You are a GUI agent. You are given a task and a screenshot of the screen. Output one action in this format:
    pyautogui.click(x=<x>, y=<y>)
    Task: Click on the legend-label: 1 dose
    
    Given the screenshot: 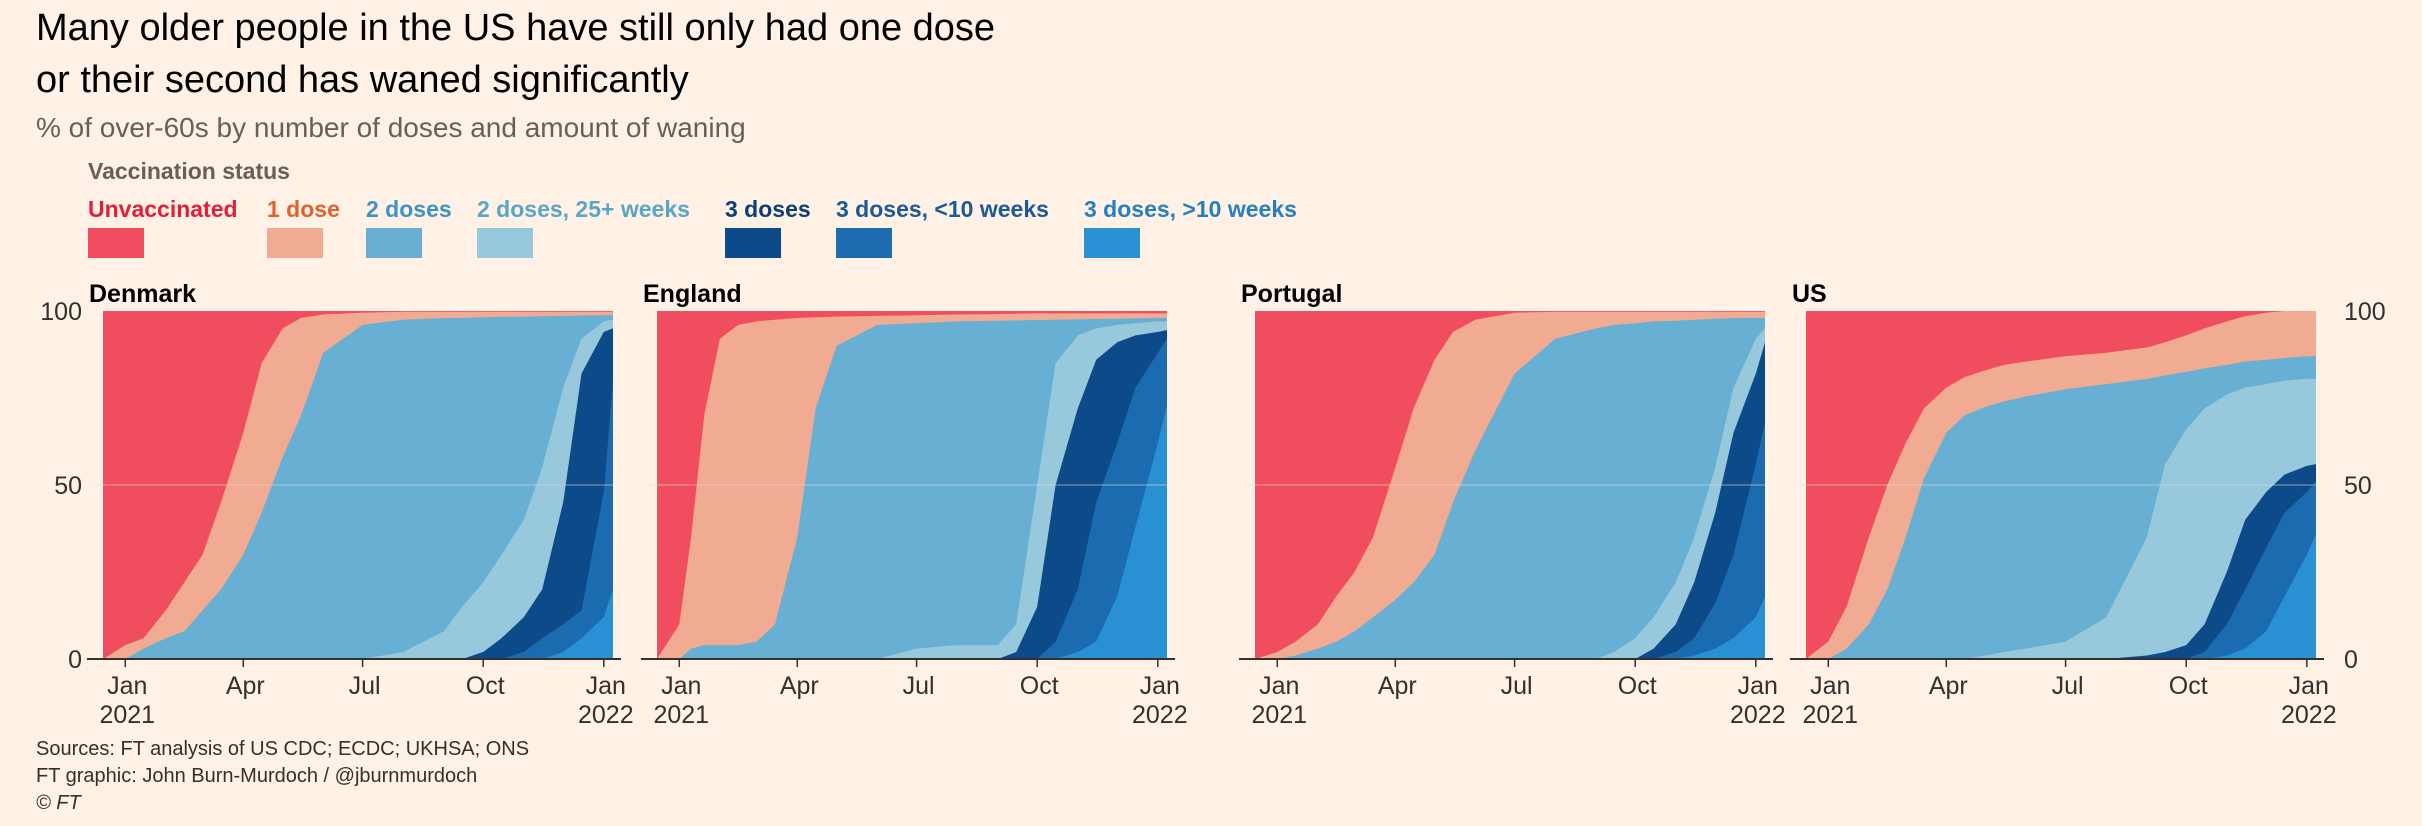 What is the action you would take?
    pyautogui.click(x=303, y=209)
    